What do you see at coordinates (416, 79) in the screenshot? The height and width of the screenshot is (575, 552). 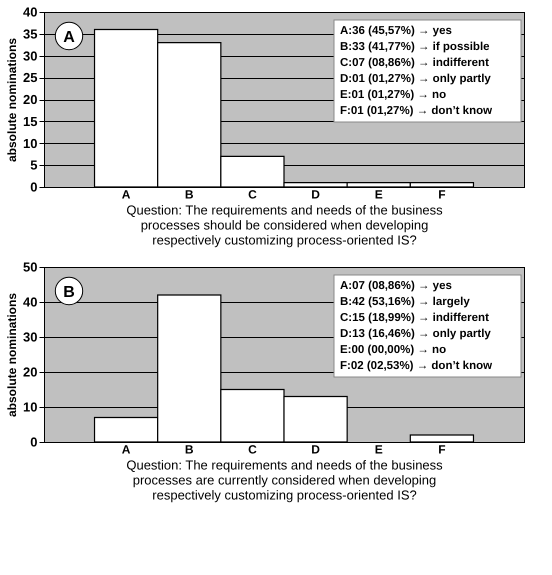 I see `annotation: D:01 (01,27%) → only partly` at bounding box center [416, 79].